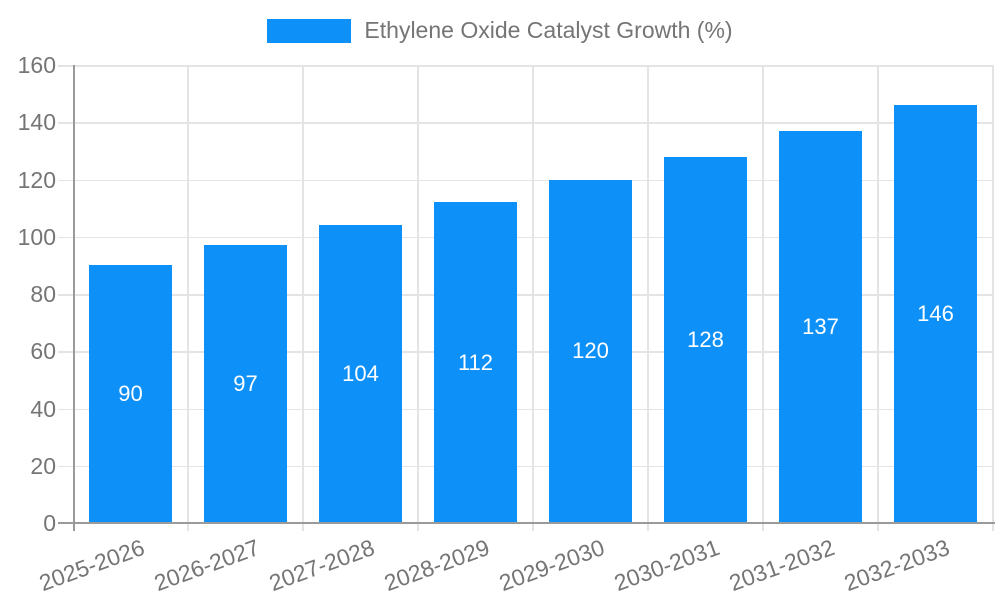 The width and height of the screenshot is (1000, 600). I want to click on y-tick-label: 0, so click(49, 523).